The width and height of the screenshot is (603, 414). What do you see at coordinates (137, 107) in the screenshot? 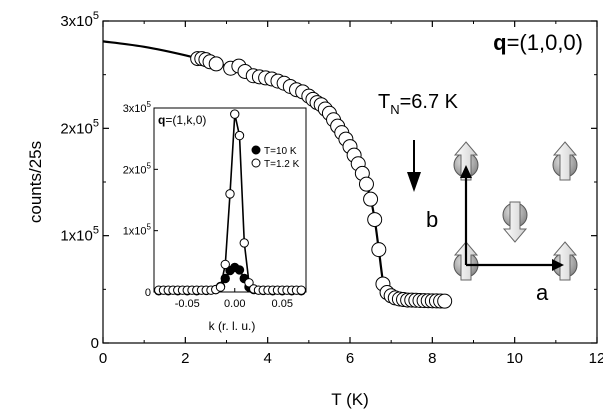
I see `inset-y-tick-label: 3x10⁵` at bounding box center [137, 107].